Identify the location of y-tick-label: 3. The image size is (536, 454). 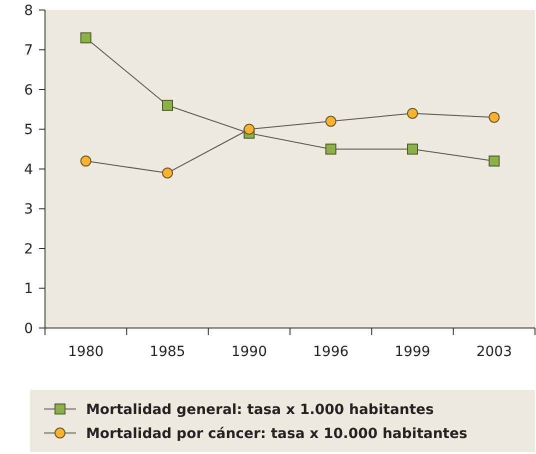
(28, 210).